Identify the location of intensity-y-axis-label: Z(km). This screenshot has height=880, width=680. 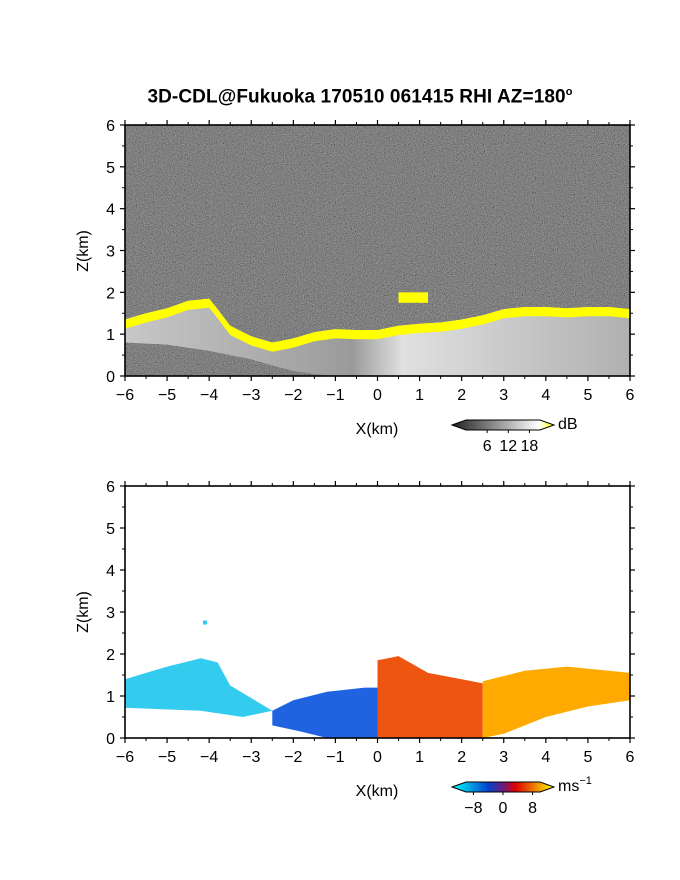
(83, 251).